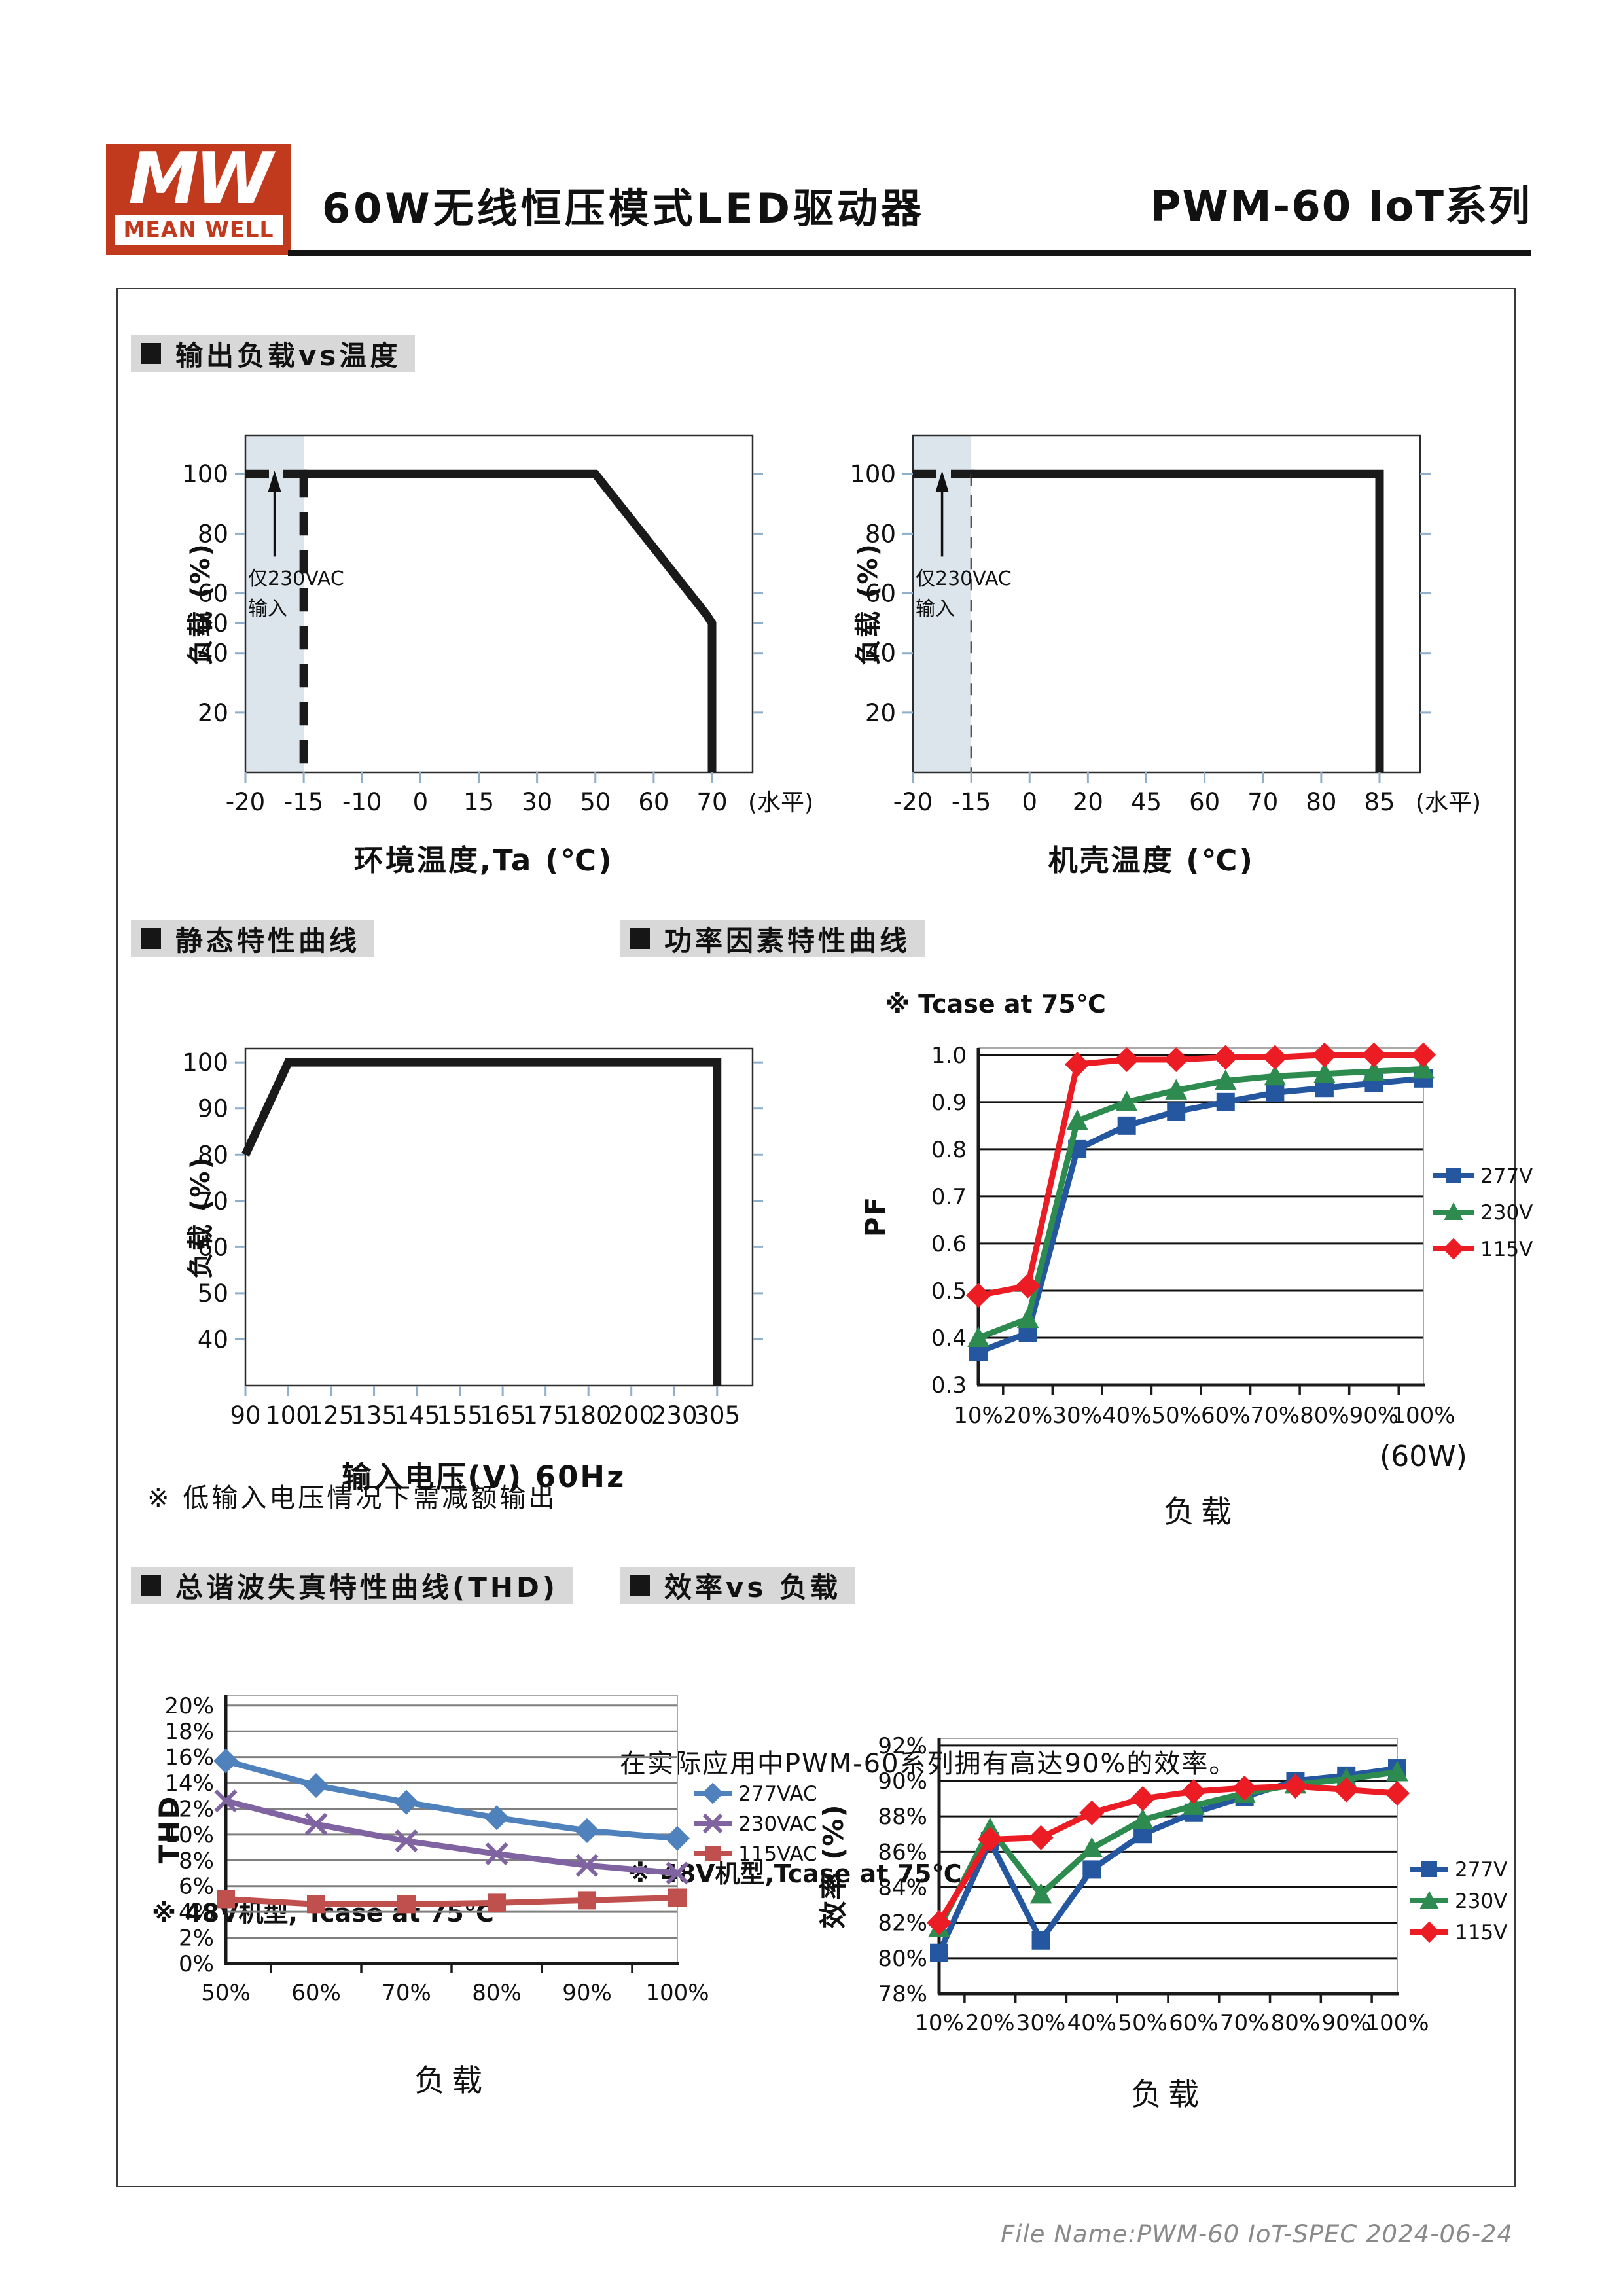 The height and width of the screenshot is (2296, 1623). Describe the element at coordinates (903, 1888) in the screenshot. I see `svg-text: 84%` at that location.